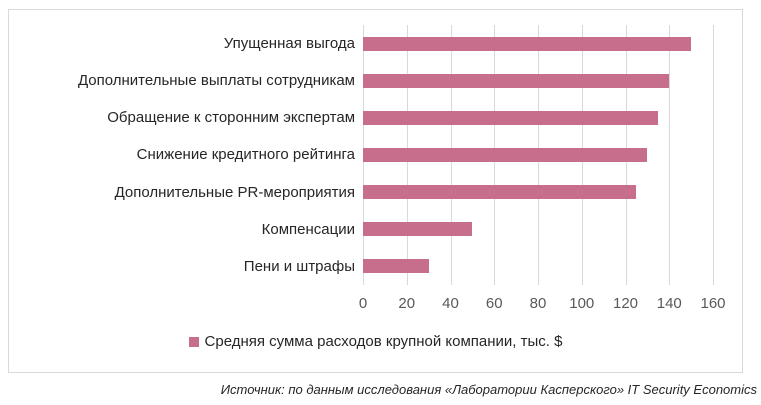  Describe the element at coordinates (625, 303) in the screenshot. I see `x-tick-label: 120` at that location.